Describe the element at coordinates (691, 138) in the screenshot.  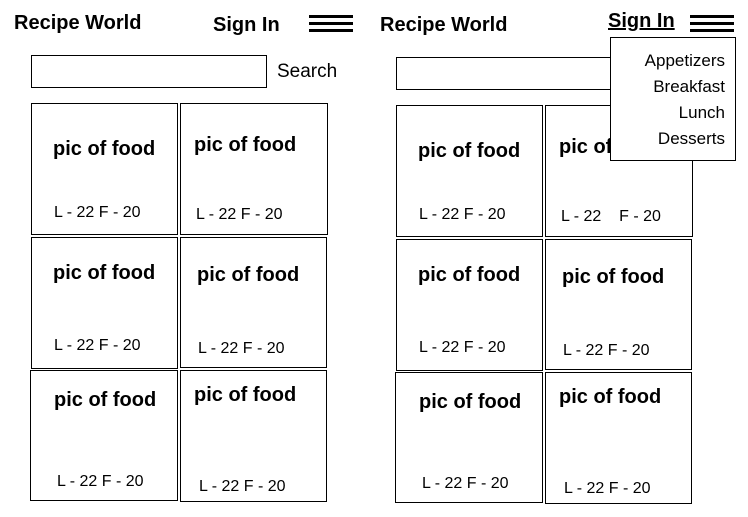
I see `menu-item-desserts: Desserts` at that location.